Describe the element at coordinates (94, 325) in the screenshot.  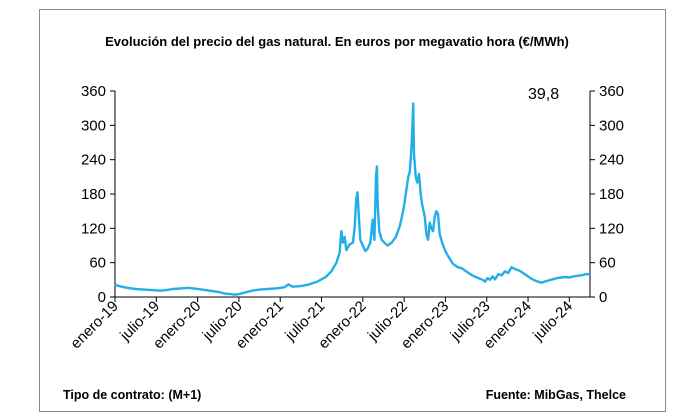
I see `x-tick-label: enero-19` at that location.